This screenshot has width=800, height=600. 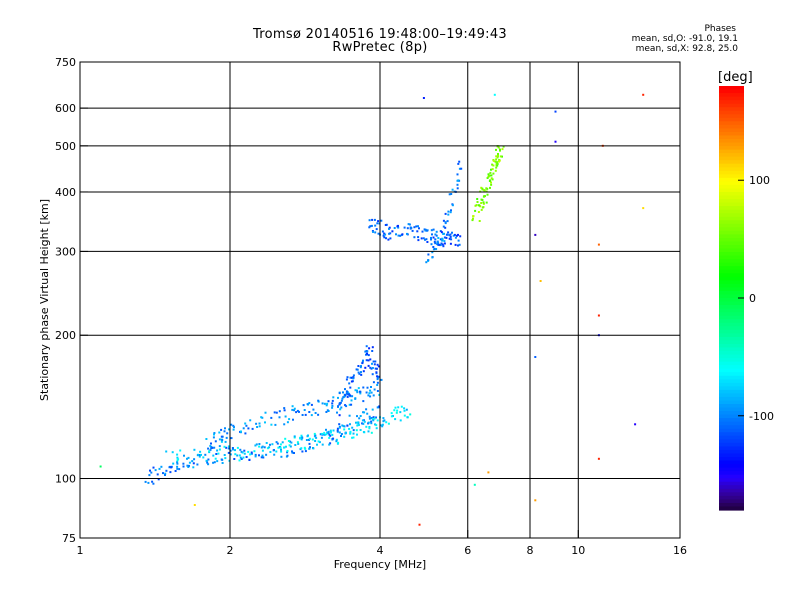 What do you see at coordinates (380, 550) in the screenshot?
I see `x-tick-label: 4` at bounding box center [380, 550].